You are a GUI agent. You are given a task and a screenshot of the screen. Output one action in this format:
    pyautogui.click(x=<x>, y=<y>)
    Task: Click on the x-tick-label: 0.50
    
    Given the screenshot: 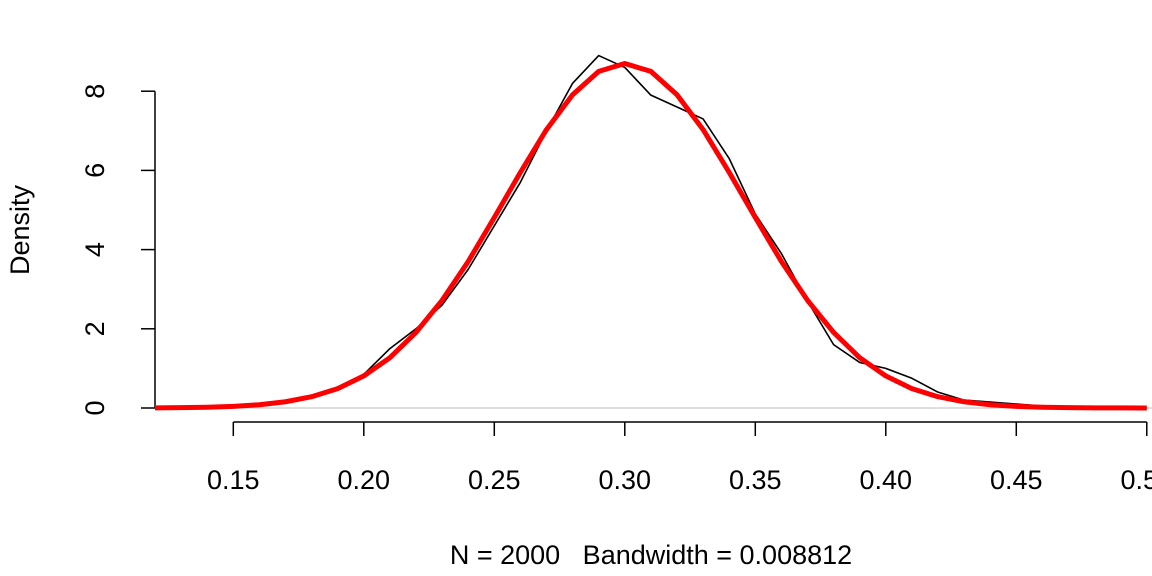 What is the action you would take?
    pyautogui.click(x=1136, y=480)
    